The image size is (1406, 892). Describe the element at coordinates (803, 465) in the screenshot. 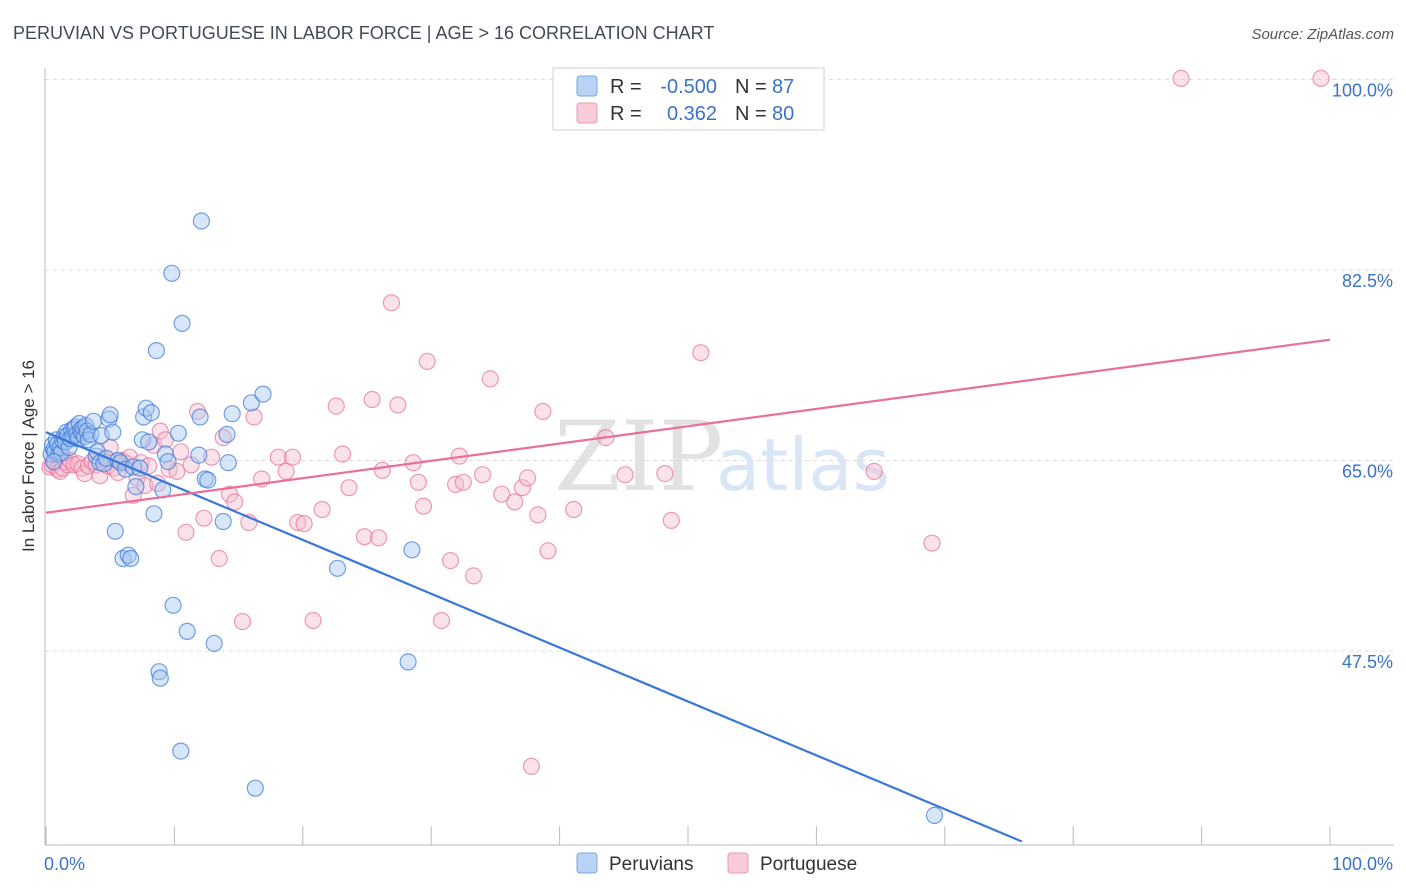

I see `watermark-atlas: atlas` at that location.